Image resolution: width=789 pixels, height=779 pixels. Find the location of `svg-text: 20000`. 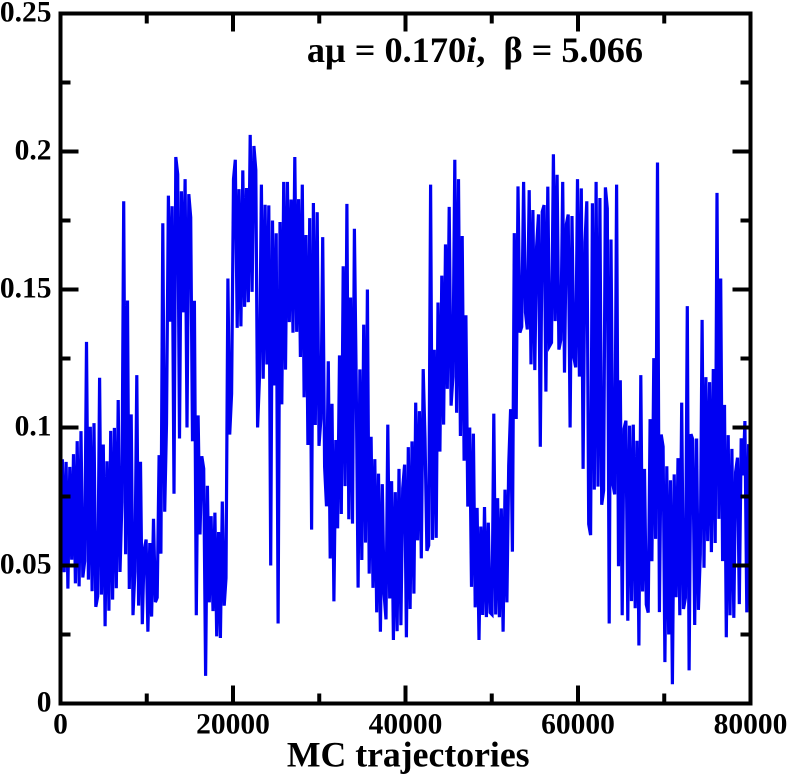

svg-text: 20000 is located at coordinates (233, 725).